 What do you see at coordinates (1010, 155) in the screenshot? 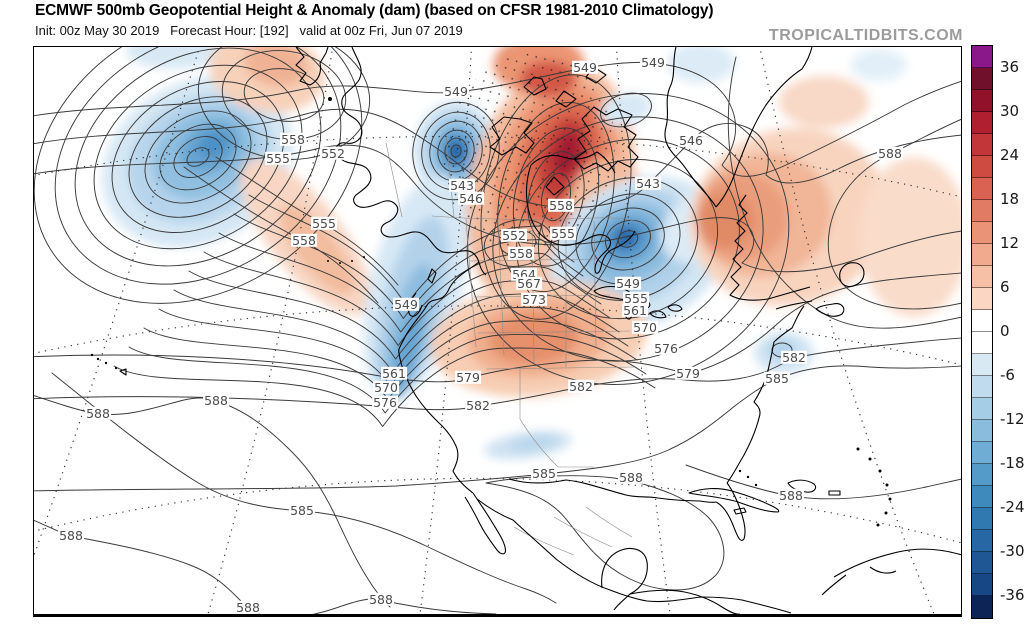
I see `colorbar-tick-label: 24` at bounding box center [1010, 155].